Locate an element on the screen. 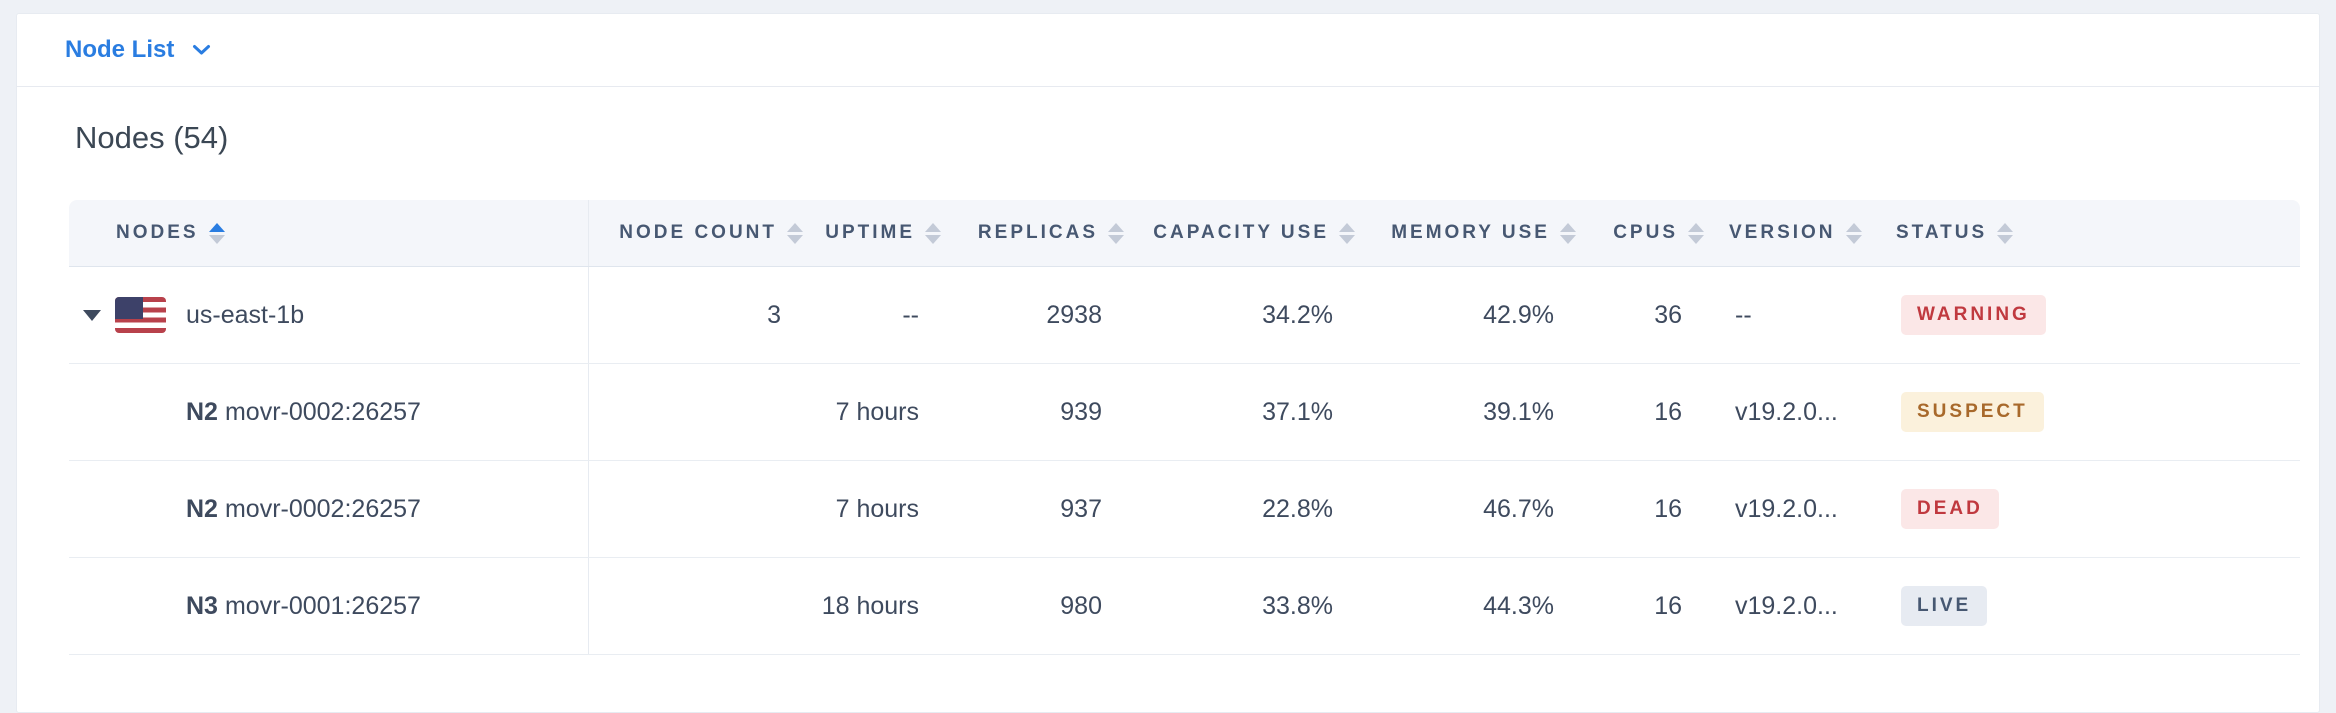 The image size is (2336, 713). chevron-down-icon is located at coordinates (202, 50).